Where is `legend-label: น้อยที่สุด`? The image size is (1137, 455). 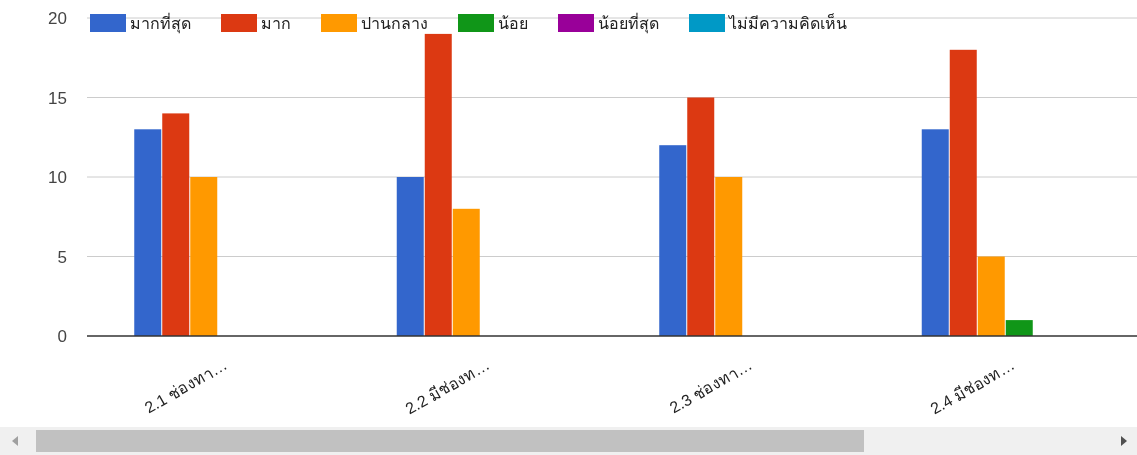
legend-label: น้อยที่สุด is located at coordinates (628, 23).